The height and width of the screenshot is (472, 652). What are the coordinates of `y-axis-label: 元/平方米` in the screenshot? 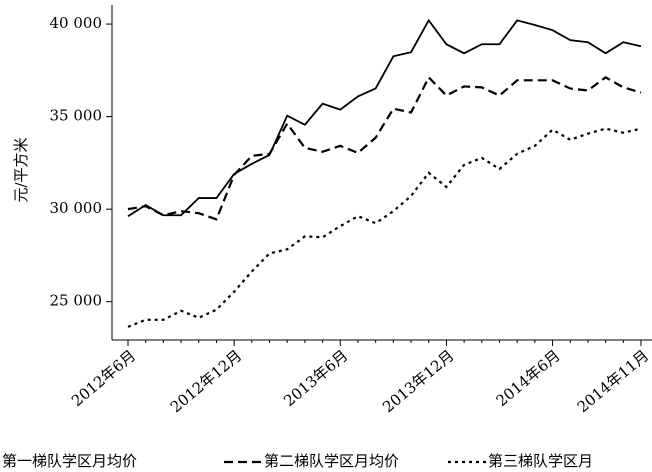 It's located at (21, 169).